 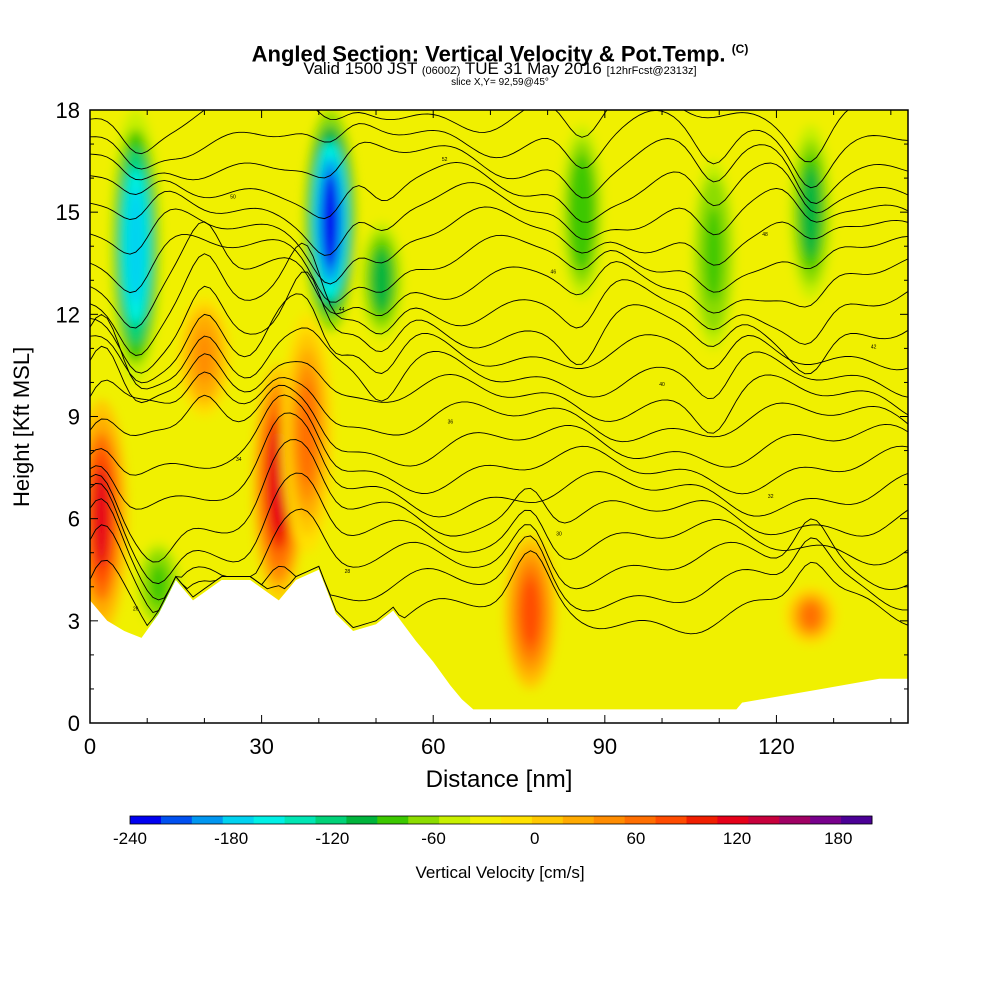 What do you see at coordinates (360, 68) in the screenshot?
I see `valid-prefix: Valid 1500 JST` at bounding box center [360, 68].